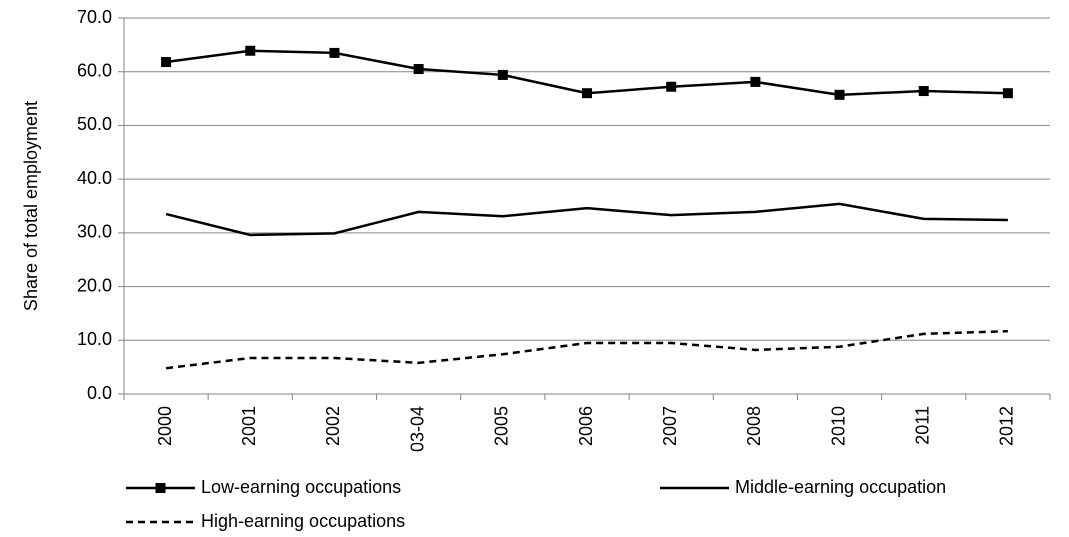 The height and width of the screenshot is (537, 1069). Describe the element at coordinates (670, 426) in the screenshot. I see `x-tick-label: 2007` at that location.